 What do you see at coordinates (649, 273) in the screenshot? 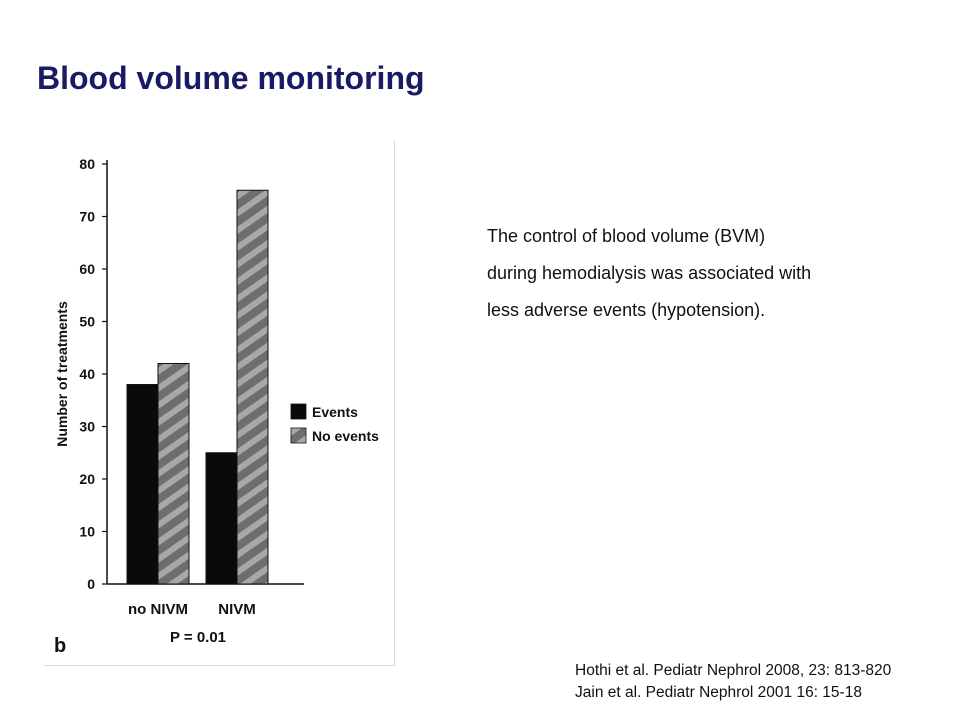
I see `description-line-2: during hemodialysis was associated with` at bounding box center [649, 273].